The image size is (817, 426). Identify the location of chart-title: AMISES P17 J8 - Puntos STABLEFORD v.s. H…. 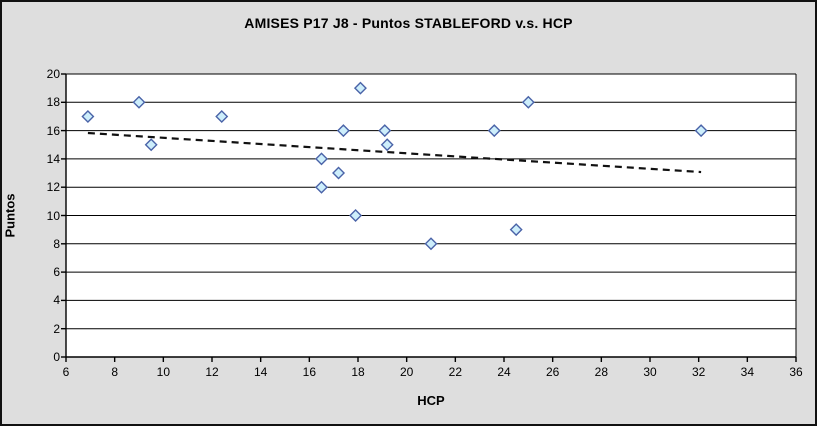
(408, 23).